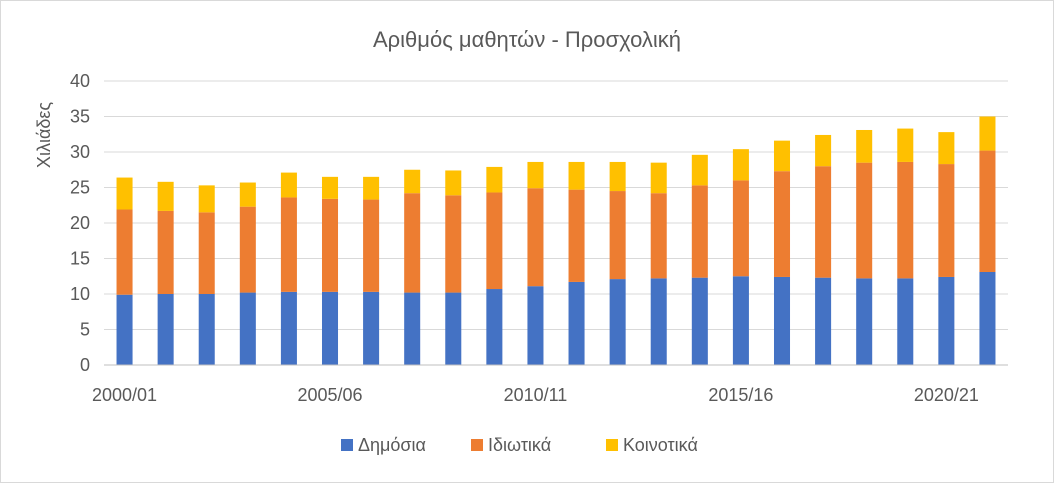 The image size is (1054, 483). What do you see at coordinates (124, 395) in the screenshot?
I see `x-tick-label: 2000/01` at bounding box center [124, 395].